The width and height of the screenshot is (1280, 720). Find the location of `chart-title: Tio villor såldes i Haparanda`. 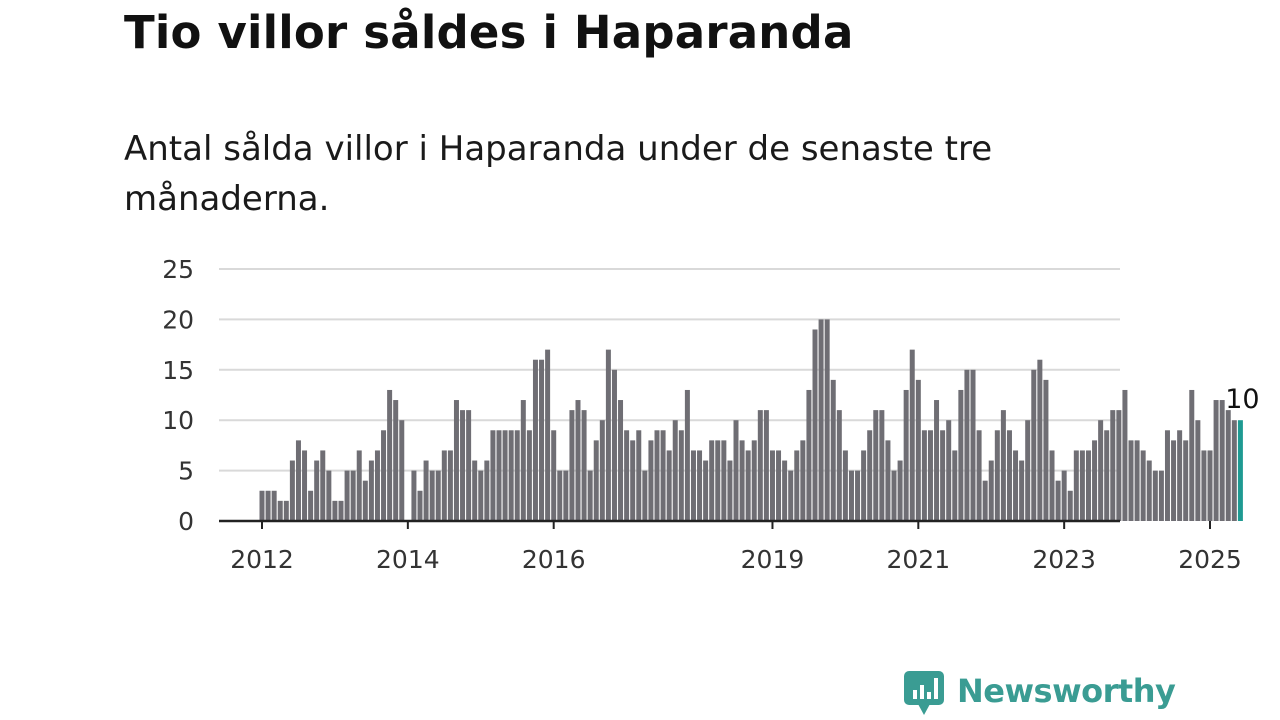

chart-title: Tio villor såldes i Haparanda is located at coordinates (489, 32).